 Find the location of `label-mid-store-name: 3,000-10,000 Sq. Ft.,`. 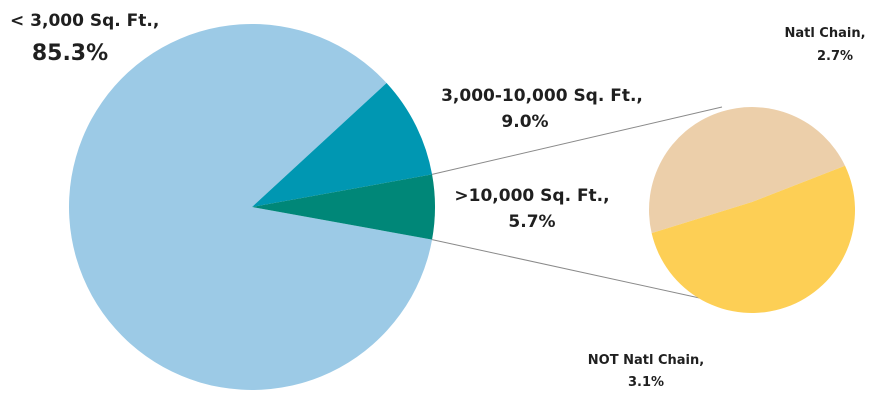

label-mid-store-name: 3,000-10,000 Sq. Ft., is located at coordinates (542, 96).